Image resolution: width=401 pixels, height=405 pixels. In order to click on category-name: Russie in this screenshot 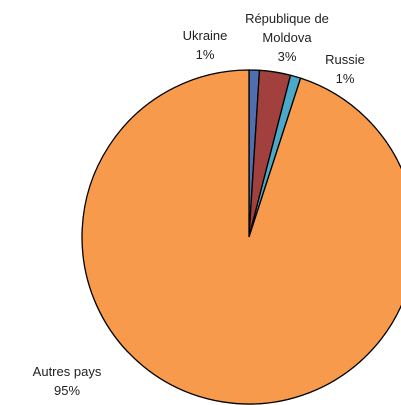, I will do `click(345, 59)`.